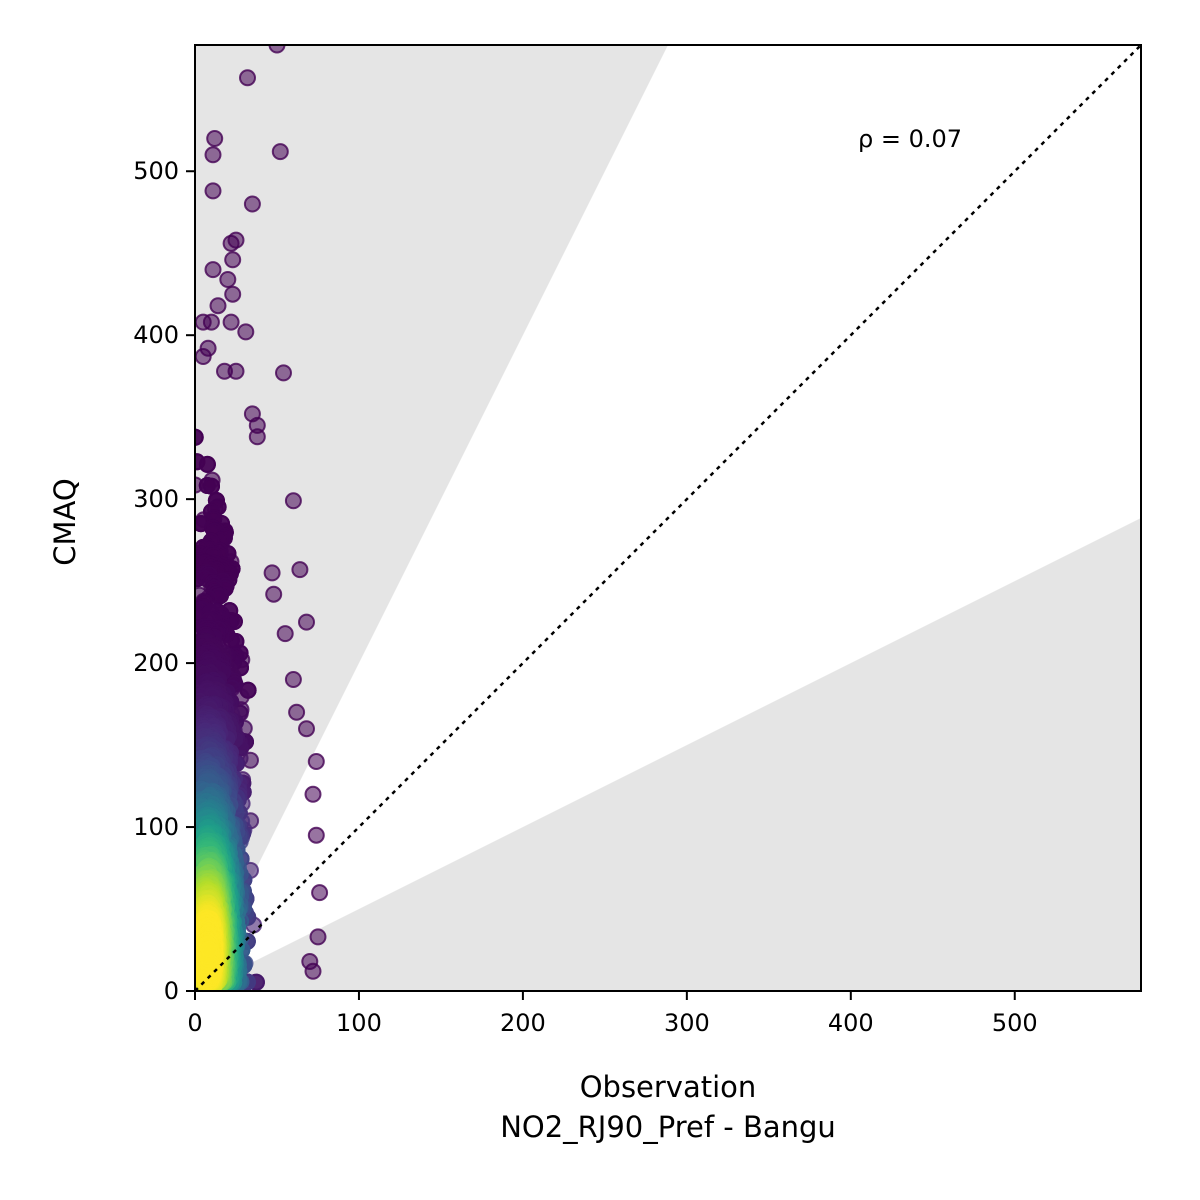 The width and height of the screenshot is (1200, 1200). What do you see at coordinates (262, 518) in the screenshot?
I see `scatter-points` at bounding box center [262, 518].